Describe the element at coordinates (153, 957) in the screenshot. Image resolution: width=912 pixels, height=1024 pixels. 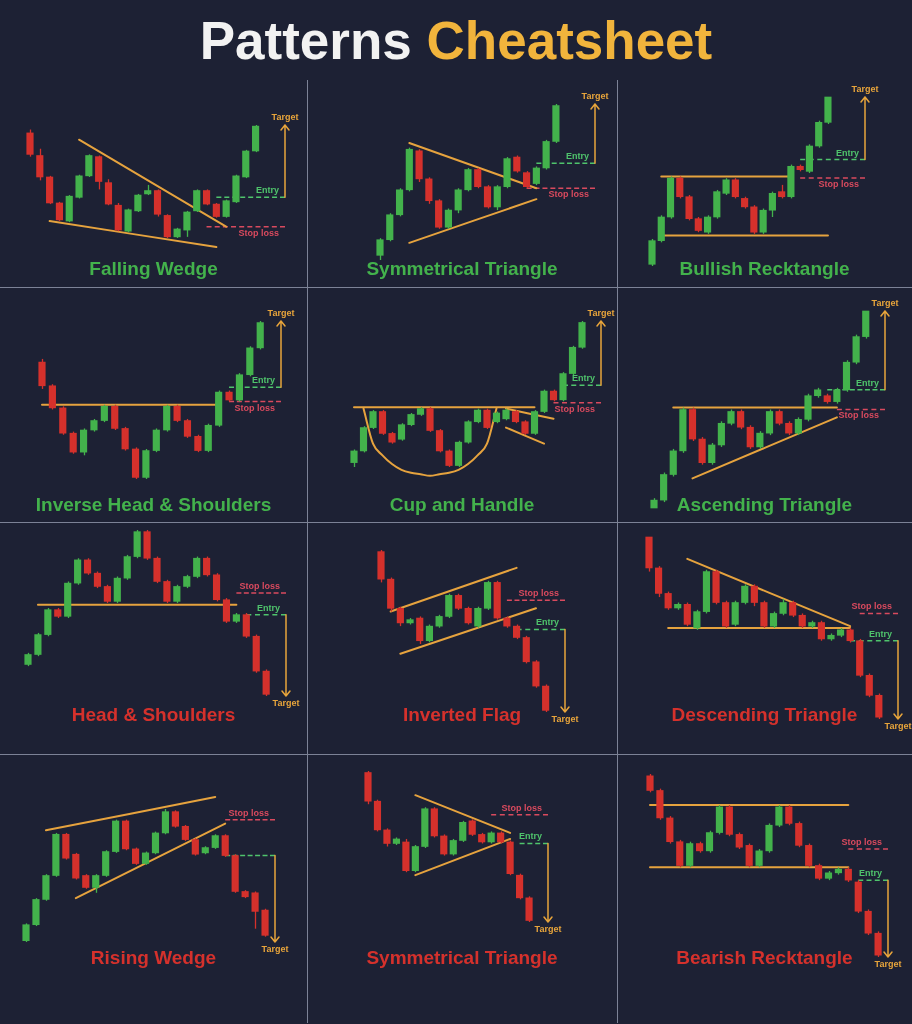
I see `text: Rising Wedge` at that location.